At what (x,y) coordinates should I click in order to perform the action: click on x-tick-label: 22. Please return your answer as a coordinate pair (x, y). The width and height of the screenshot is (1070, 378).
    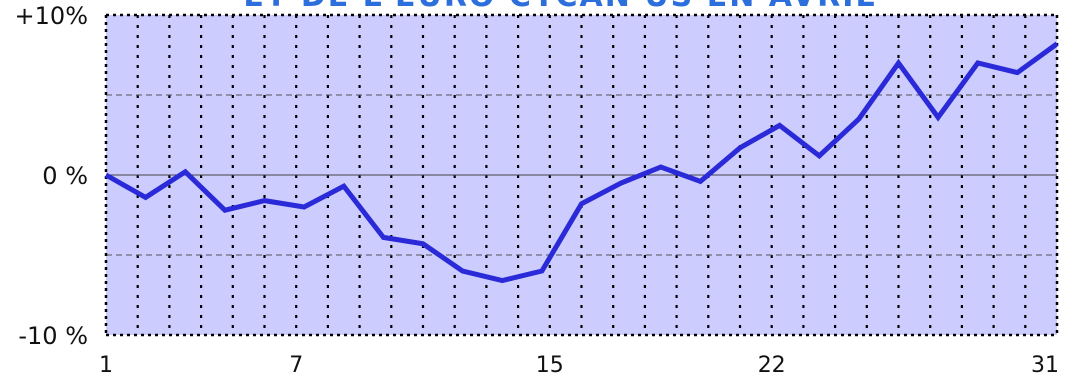
    Looking at the image, I should click on (772, 365).